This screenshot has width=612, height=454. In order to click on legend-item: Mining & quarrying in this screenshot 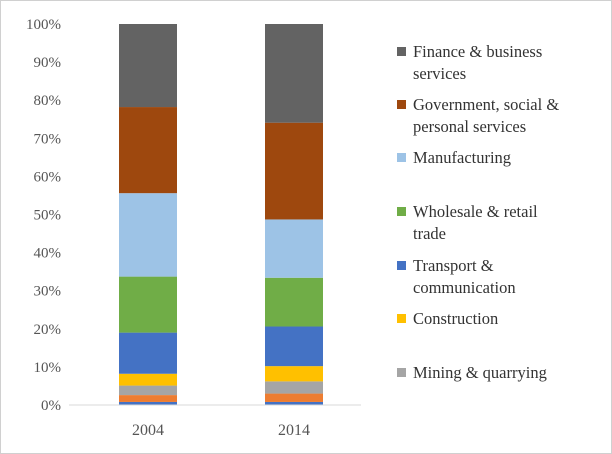, I will do `click(472, 372)`.